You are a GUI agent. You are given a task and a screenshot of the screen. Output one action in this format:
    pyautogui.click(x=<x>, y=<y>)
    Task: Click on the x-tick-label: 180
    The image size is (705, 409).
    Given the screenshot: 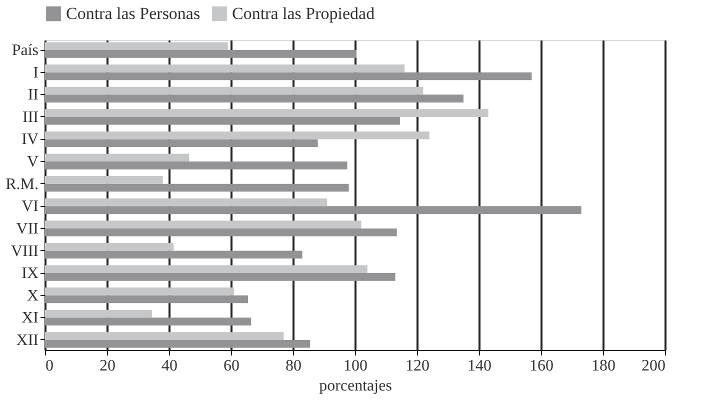 What is the action you would take?
    pyautogui.click(x=604, y=366)
    